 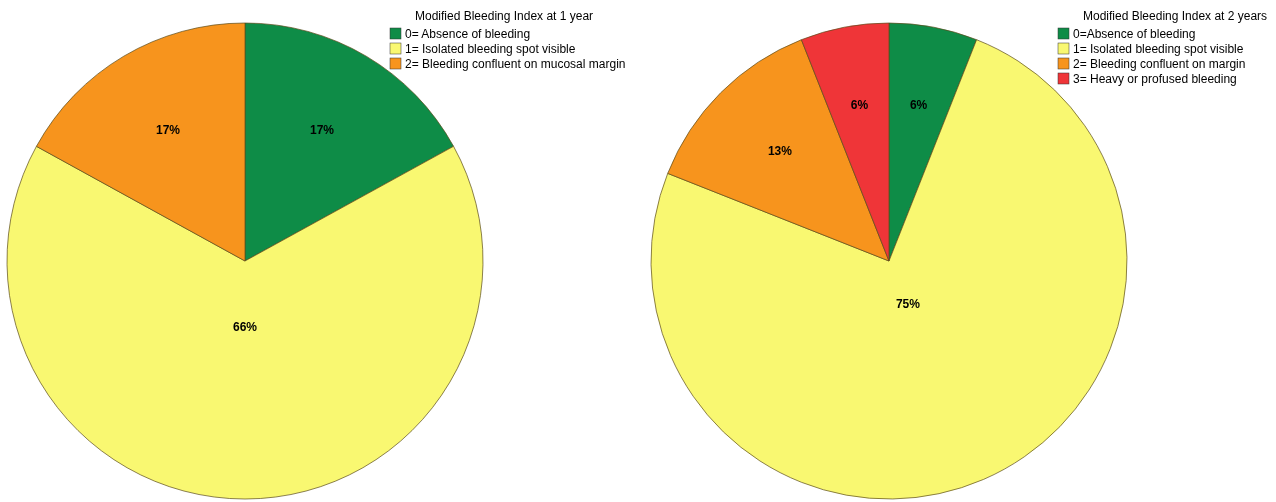 I want to click on legend-title: Modified Bleeding Index at 1 year, so click(x=504, y=16).